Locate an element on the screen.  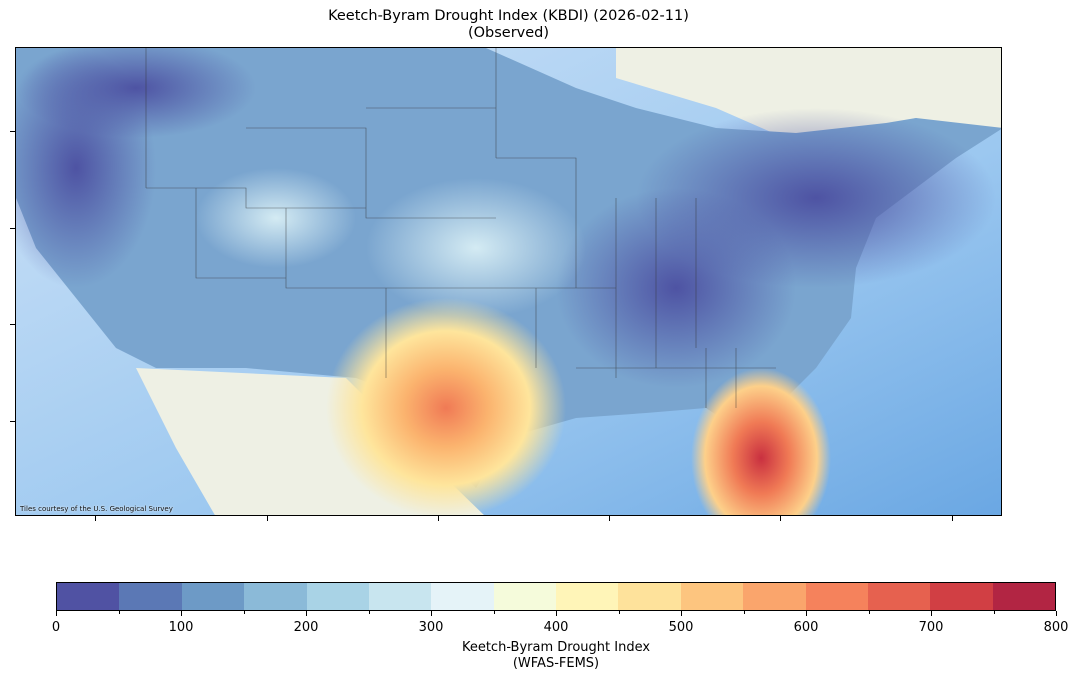
title-line-2: (Observed) is located at coordinates (508, 33).